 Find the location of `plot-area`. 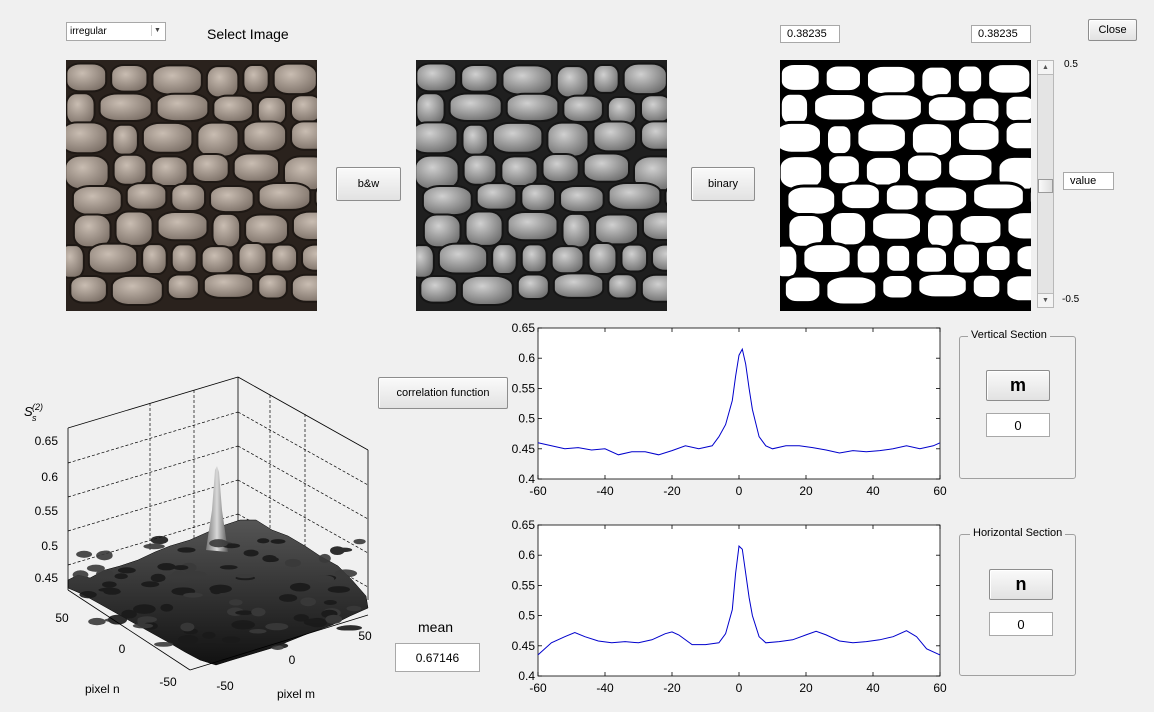

plot-area is located at coordinates (739, 403).